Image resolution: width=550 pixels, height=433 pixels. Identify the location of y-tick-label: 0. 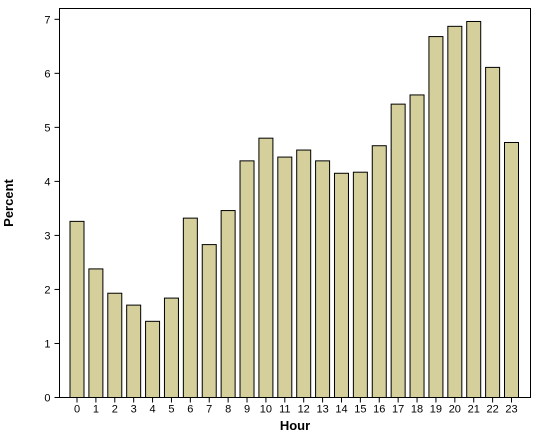
(47, 399).